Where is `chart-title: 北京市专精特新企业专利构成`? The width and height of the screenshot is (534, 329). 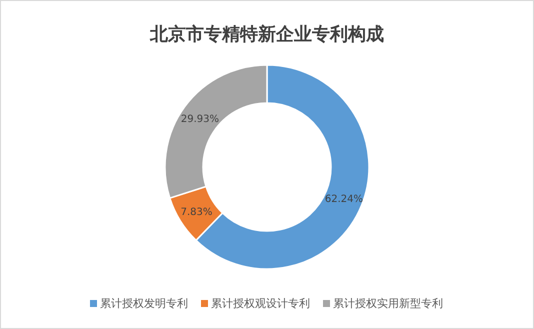
chart-title: 北京市专精特新企业专利构成 is located at coordinates (266, 34).